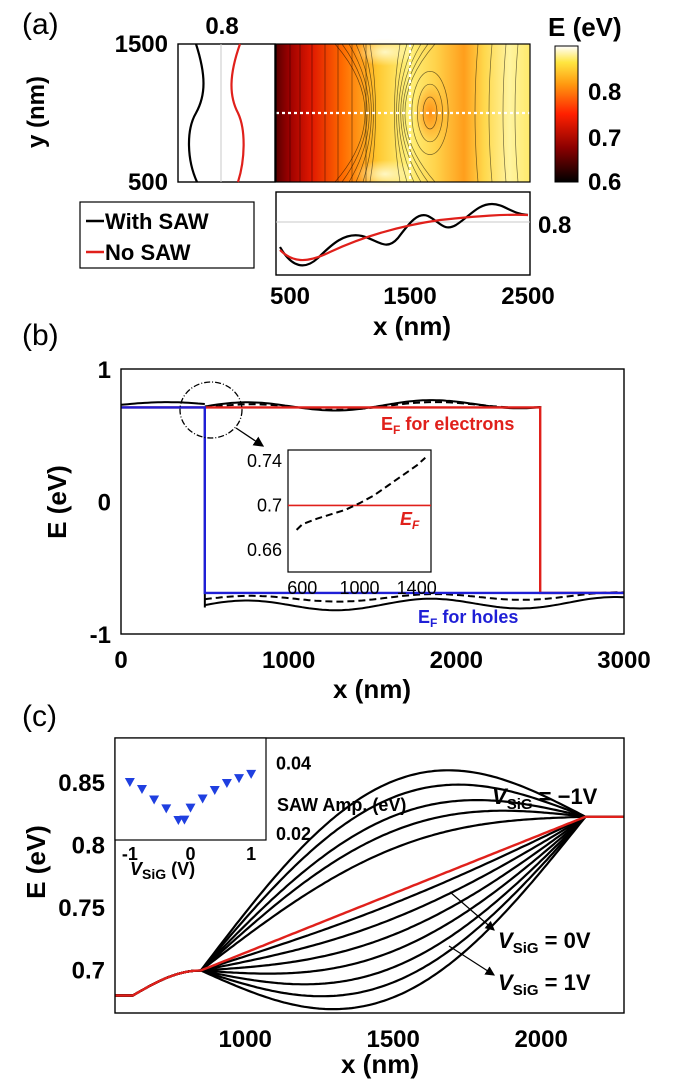 The image size is (674, 1089). I want to click on b-inset-plot, so click(359, 494).